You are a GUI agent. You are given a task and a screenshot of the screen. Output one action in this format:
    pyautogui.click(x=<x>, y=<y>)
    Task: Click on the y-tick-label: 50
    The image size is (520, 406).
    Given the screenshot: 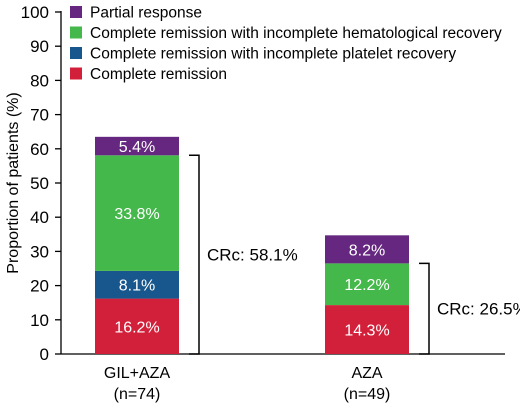 What is the action you would take?
    pyautogui.click(x=39, y=183)
    